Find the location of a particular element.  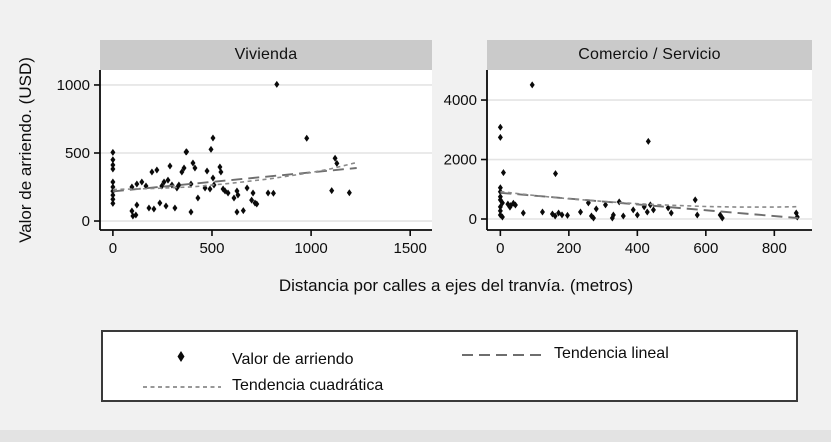

diamond-marker-icon is located at coordinates (181, 359).